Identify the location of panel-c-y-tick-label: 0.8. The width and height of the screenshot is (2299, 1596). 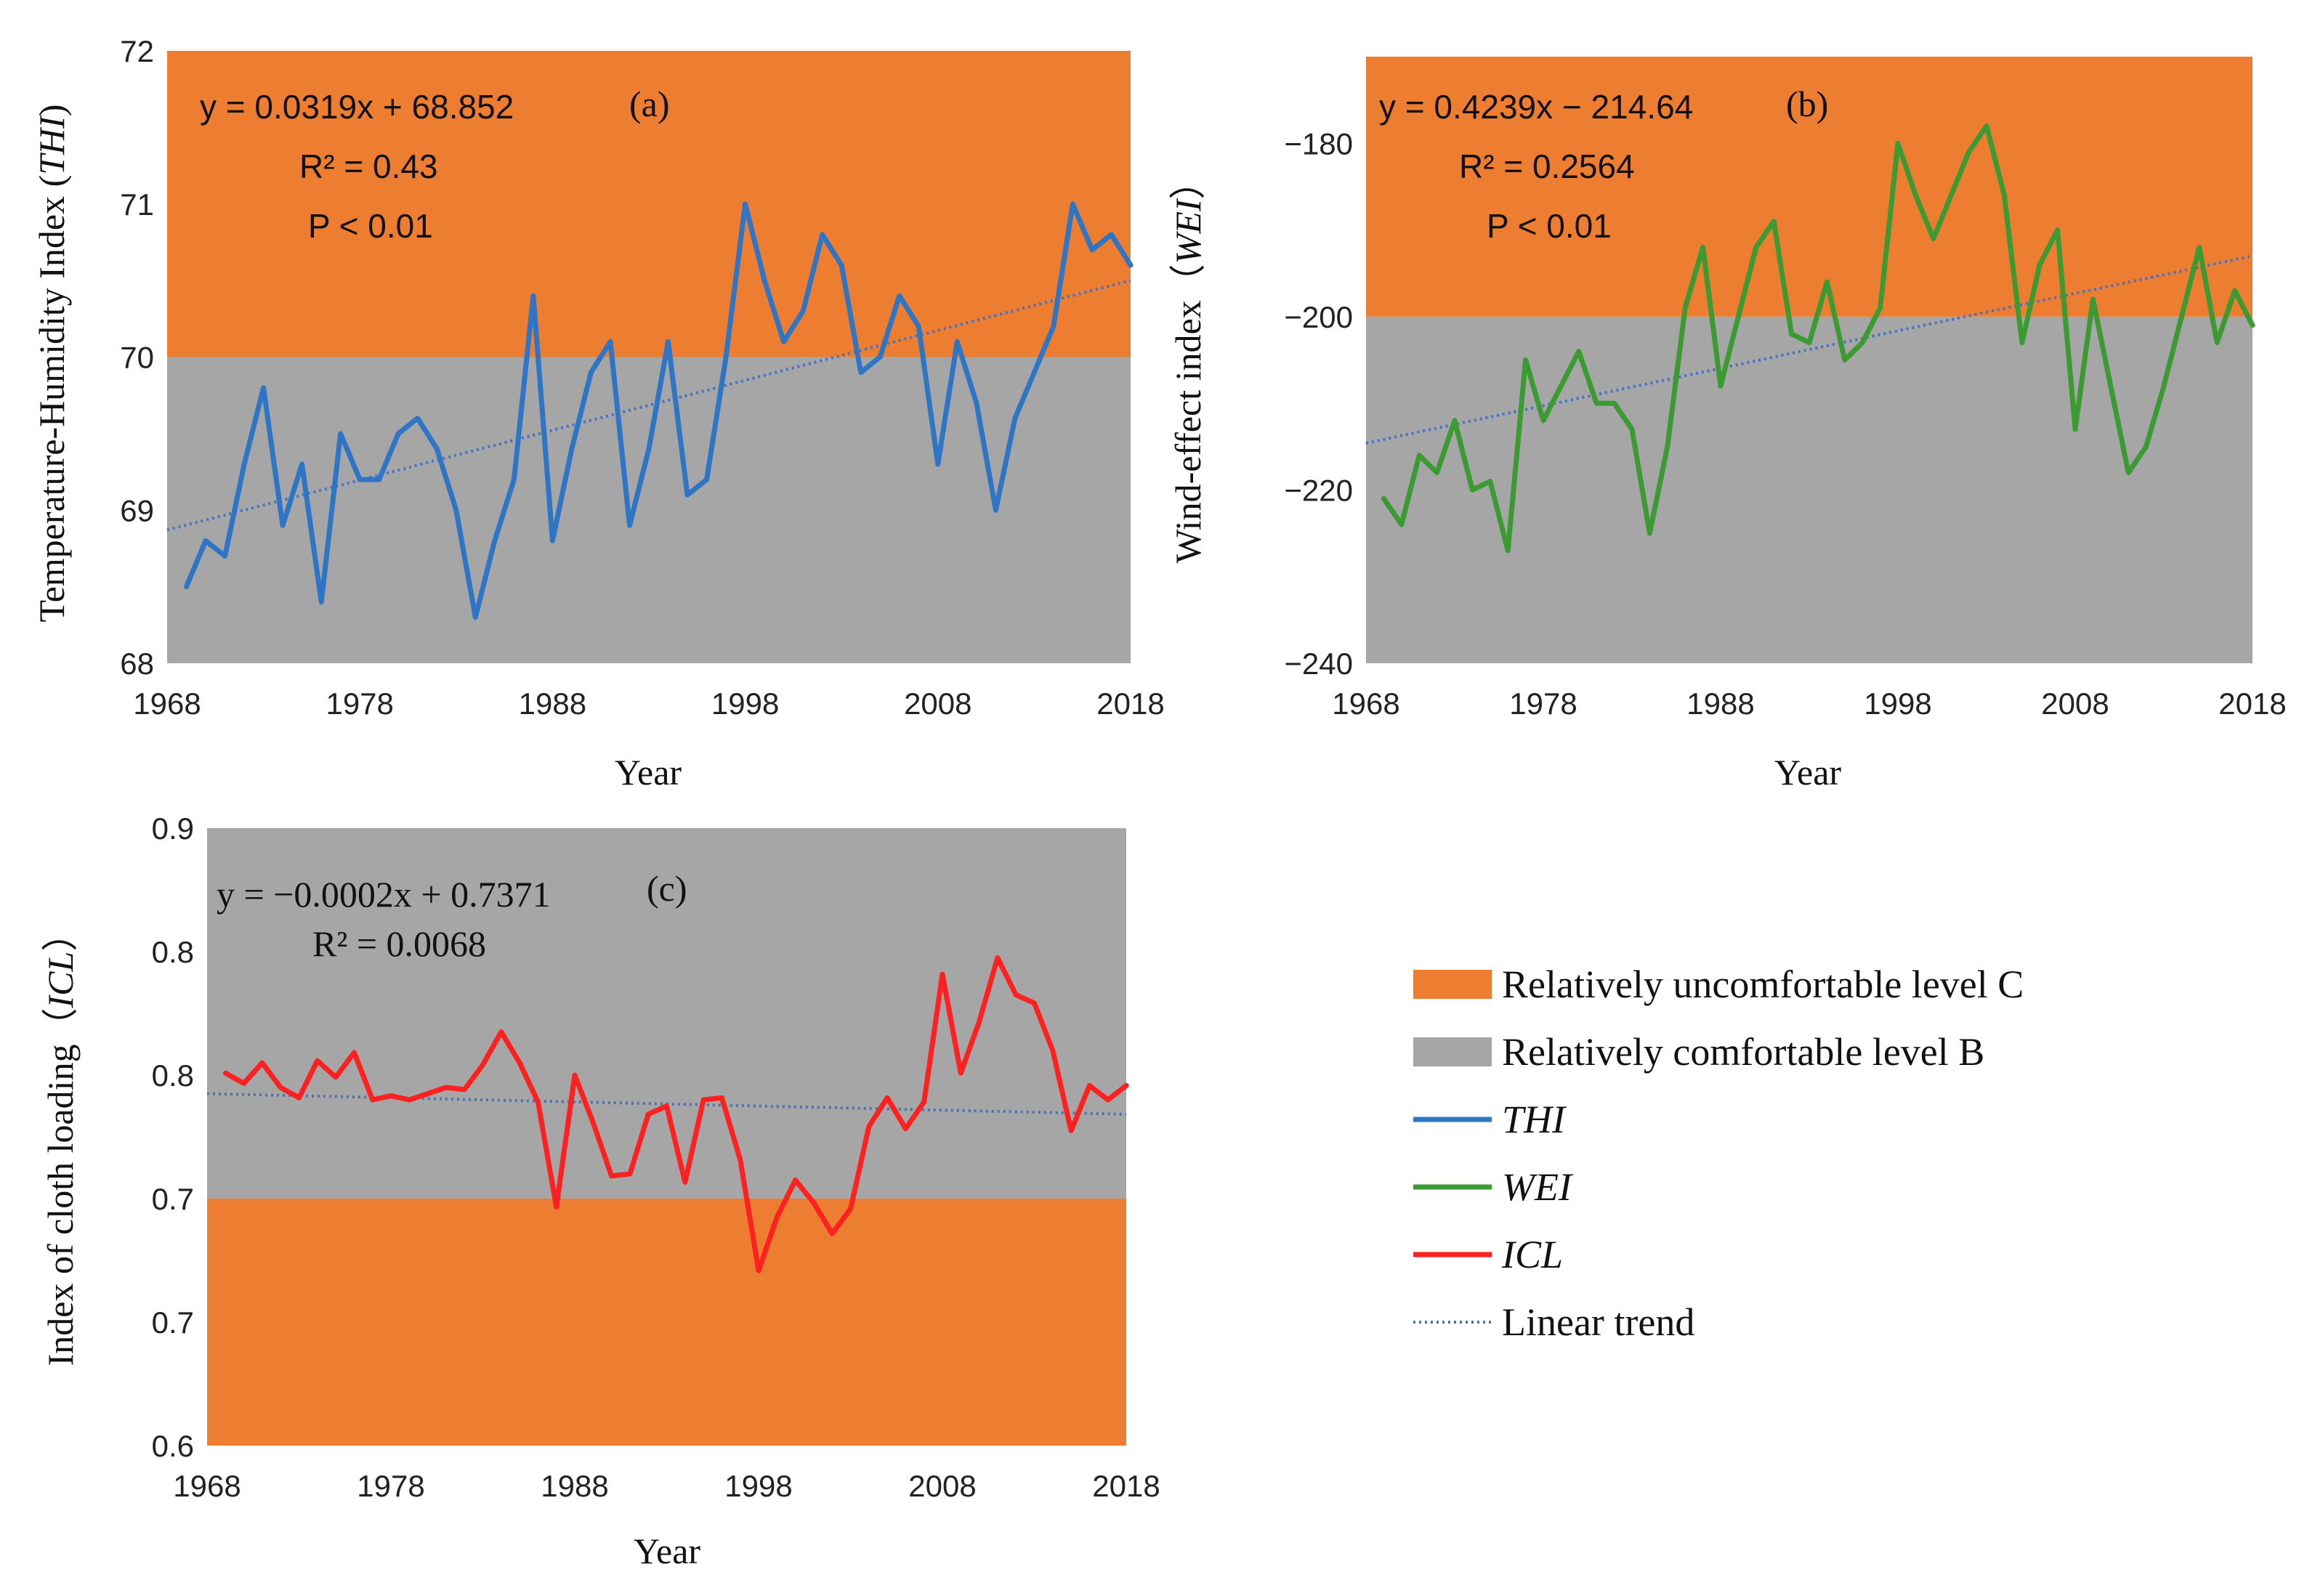
(173, 1075).